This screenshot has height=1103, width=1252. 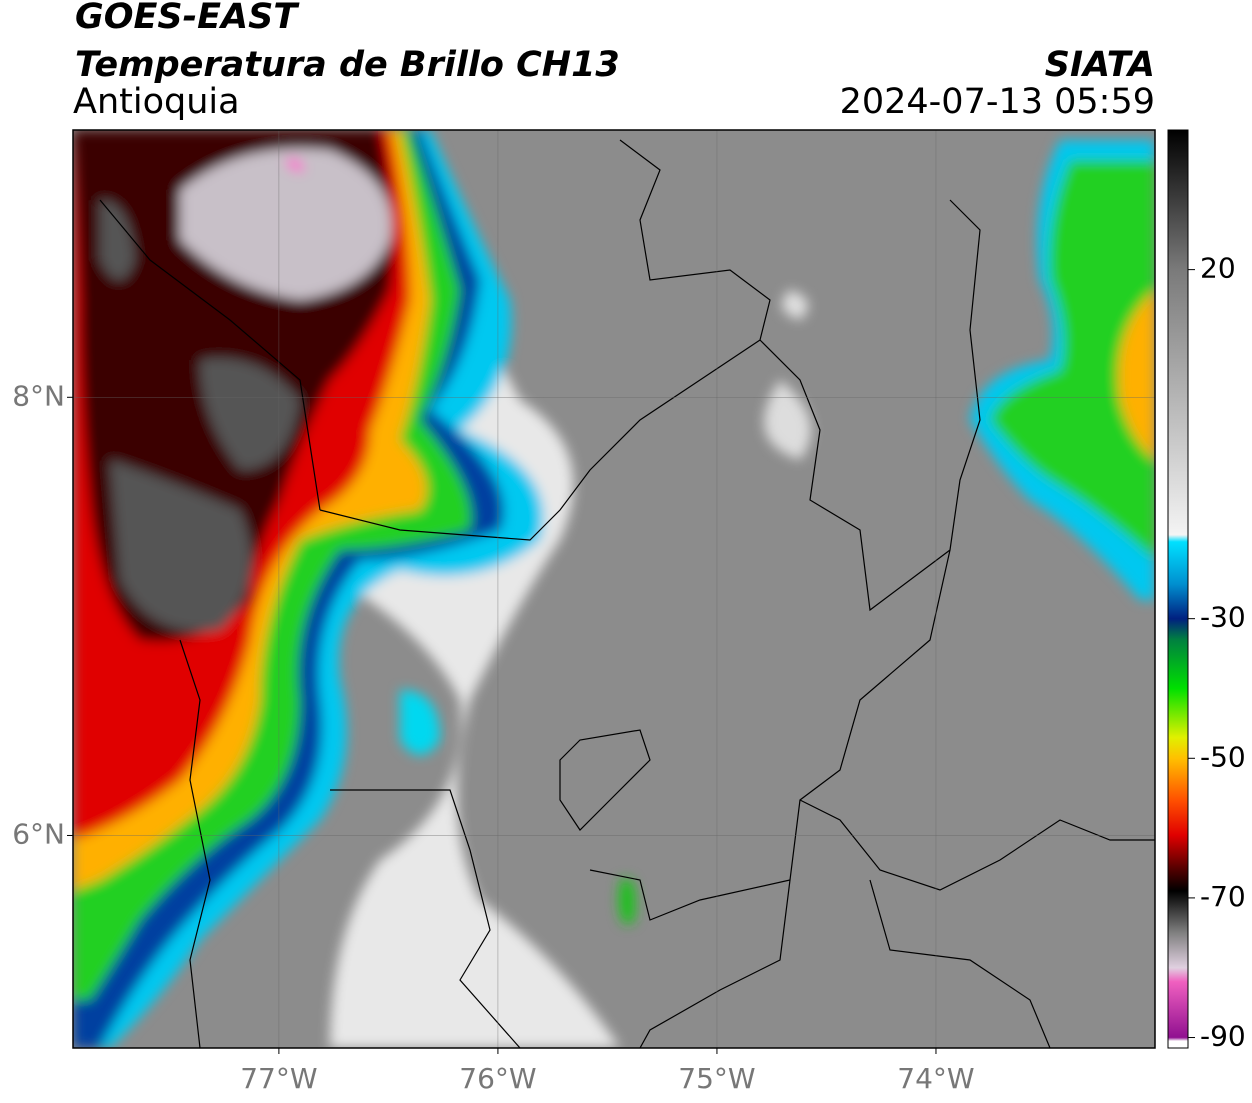 I want to click on colorbar-tick-label: -50, so click(x=1223, y=756).